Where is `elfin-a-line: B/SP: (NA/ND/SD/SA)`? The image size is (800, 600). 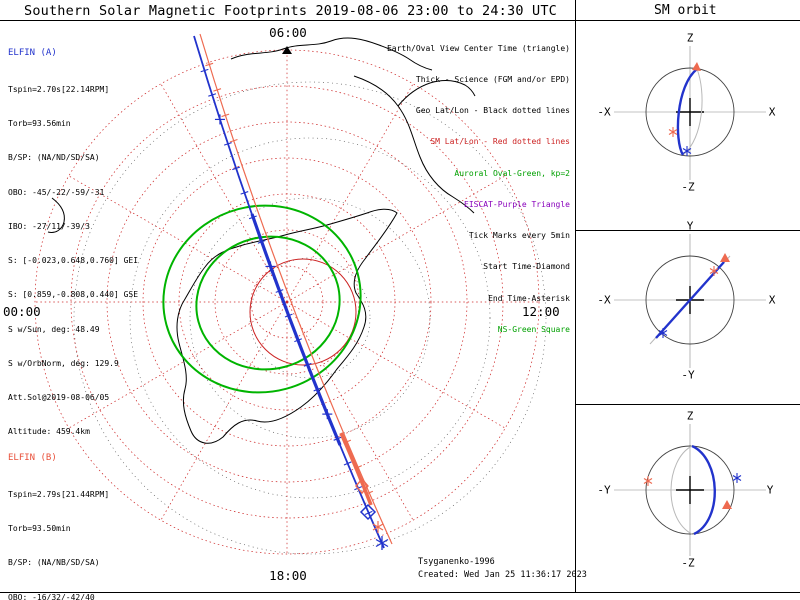
elfin-a-line: B/SP: (NA/ND/SD/SA) is located at coordinates (54, 158).